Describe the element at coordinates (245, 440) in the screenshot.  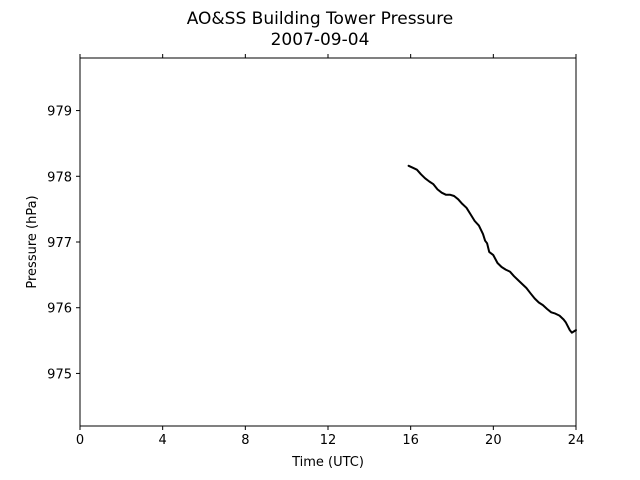
I see `x-tick-label: 8` at that location.